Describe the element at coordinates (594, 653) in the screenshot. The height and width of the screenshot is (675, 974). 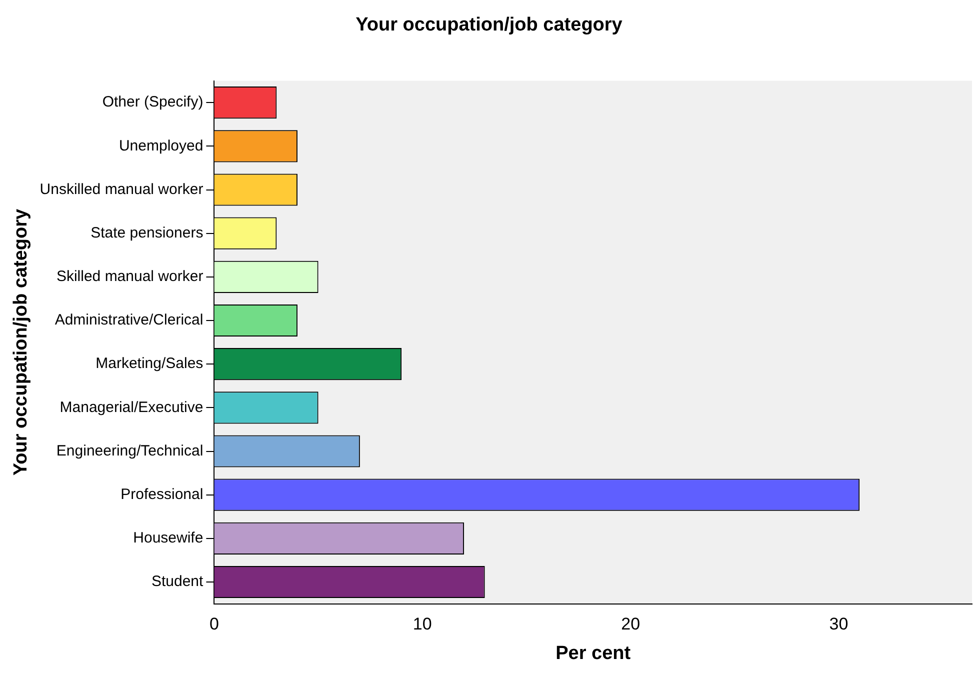
I see `x-axis-title: Per cent` at that location.